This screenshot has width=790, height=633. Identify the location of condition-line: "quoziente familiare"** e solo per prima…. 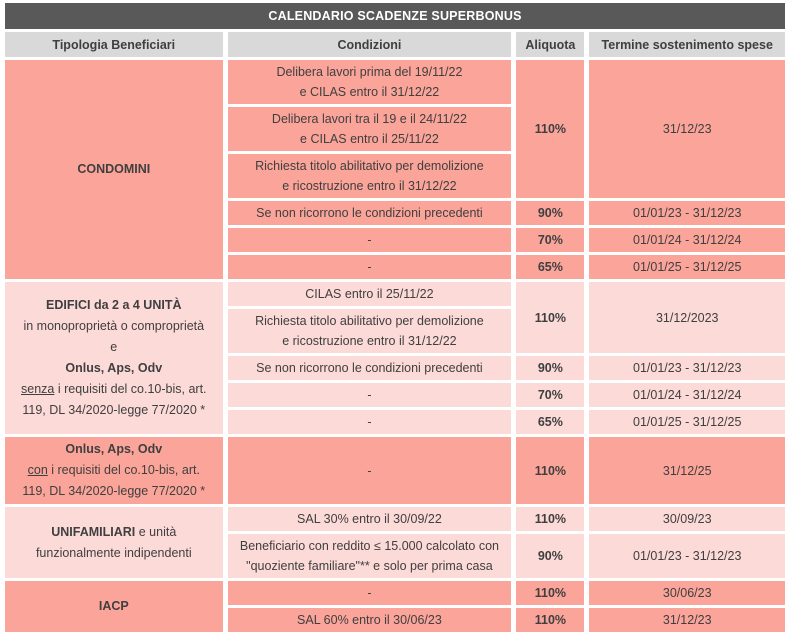
(369, 566).